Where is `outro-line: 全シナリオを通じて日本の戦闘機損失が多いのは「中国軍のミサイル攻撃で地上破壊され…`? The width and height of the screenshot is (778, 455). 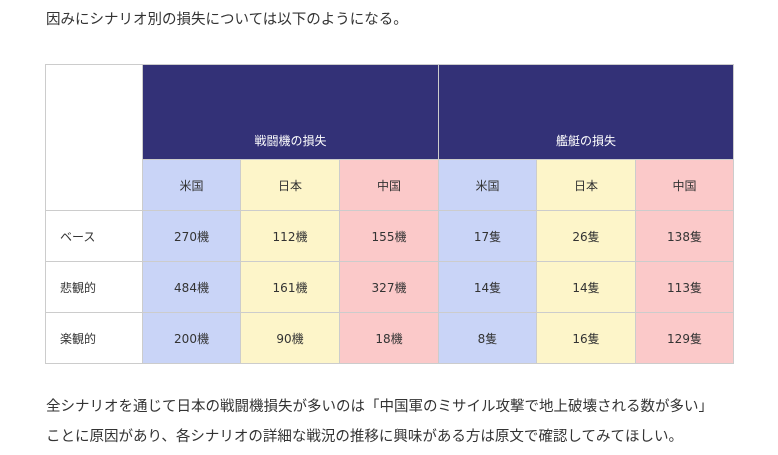 outro-line: 全シナリオを通じて日本の戦闘機損失が多いのは「中国軍のミサイル攻撃で地上破壊され… is located at coordinates (379, 407).